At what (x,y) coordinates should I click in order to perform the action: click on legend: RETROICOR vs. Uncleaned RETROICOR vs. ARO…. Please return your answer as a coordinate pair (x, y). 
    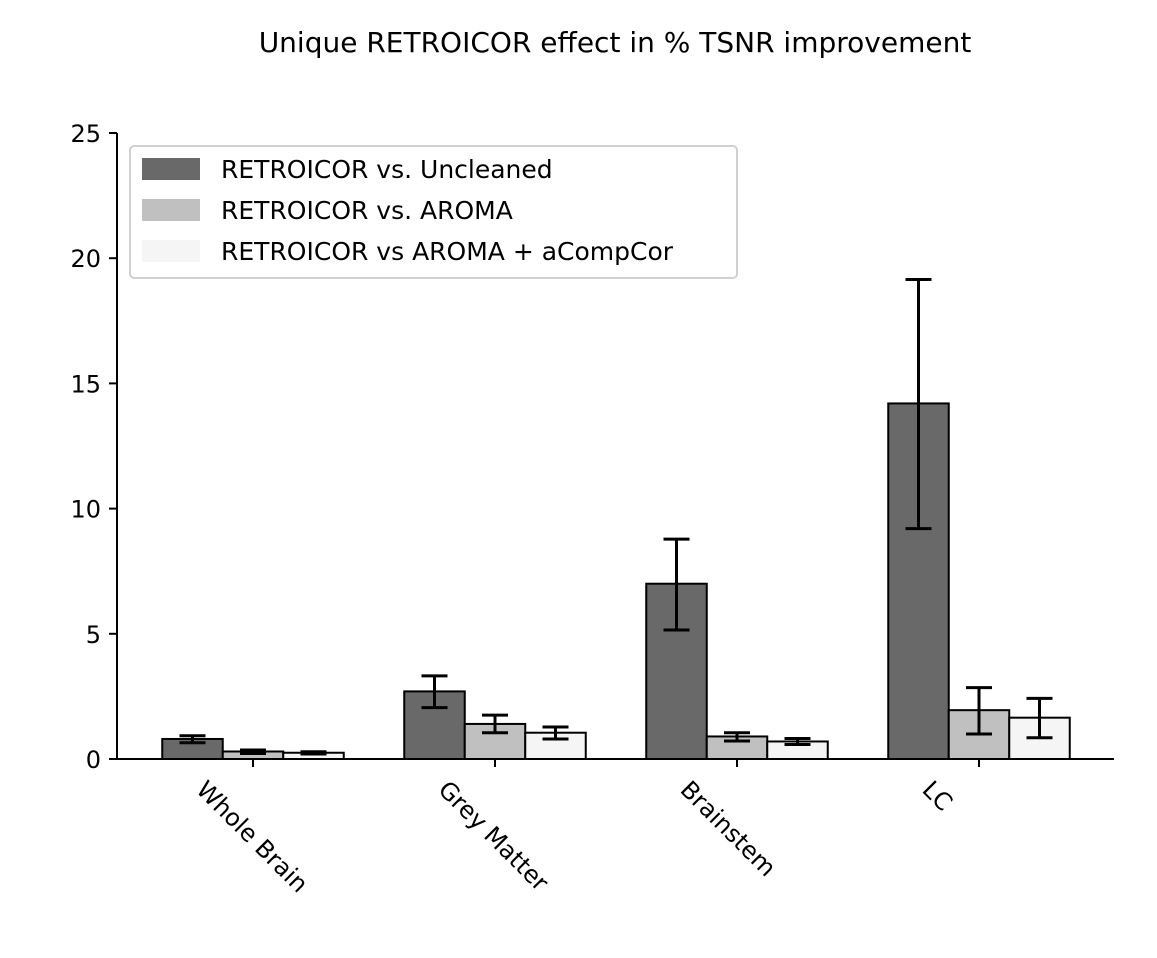
    Looking at the image, I should click on (433, 212).